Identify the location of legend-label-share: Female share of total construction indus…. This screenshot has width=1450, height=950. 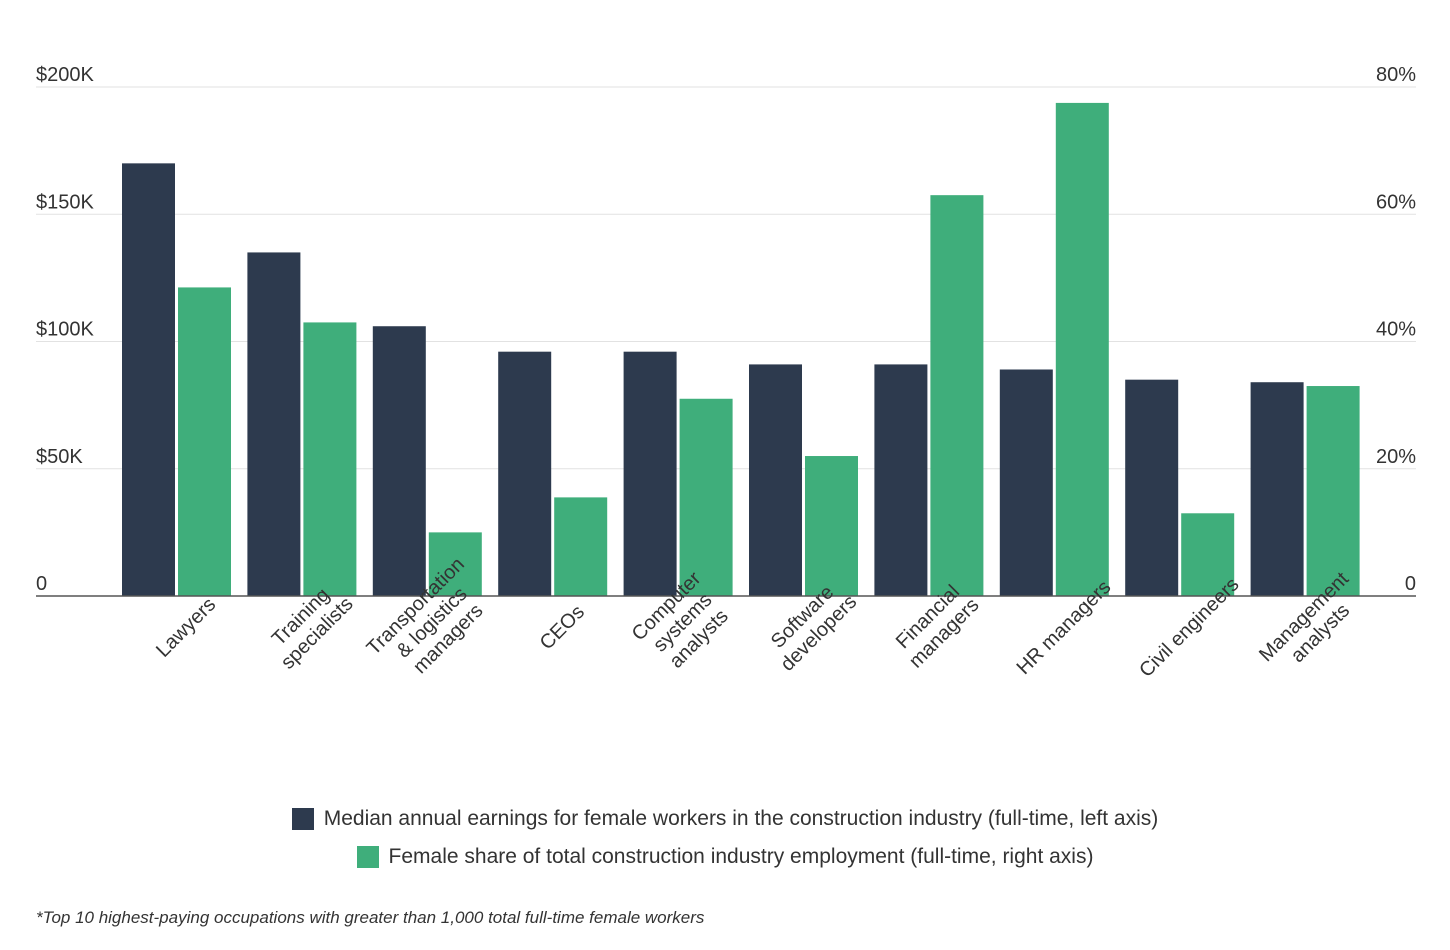
(741, 856).